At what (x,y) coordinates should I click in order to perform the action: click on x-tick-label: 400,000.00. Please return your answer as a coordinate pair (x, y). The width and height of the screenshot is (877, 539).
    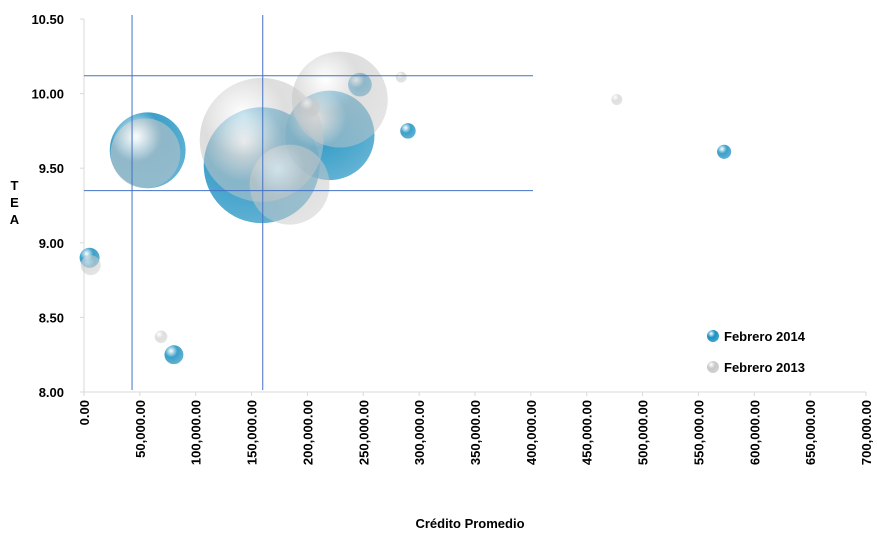
    Looking at the image, I should click on (531, 432).